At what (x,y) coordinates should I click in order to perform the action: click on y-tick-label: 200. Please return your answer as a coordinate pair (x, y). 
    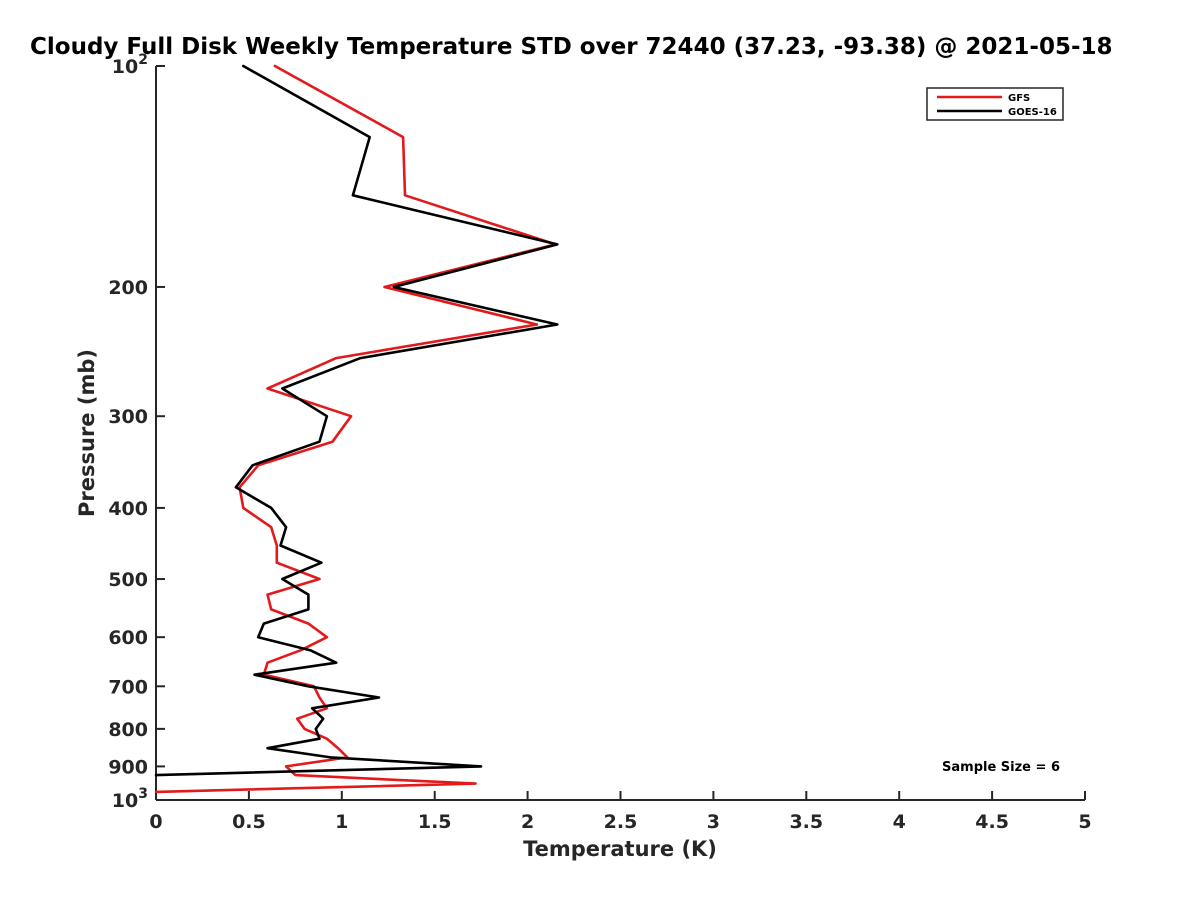
    Looking at the image, I should click on (128, 288).